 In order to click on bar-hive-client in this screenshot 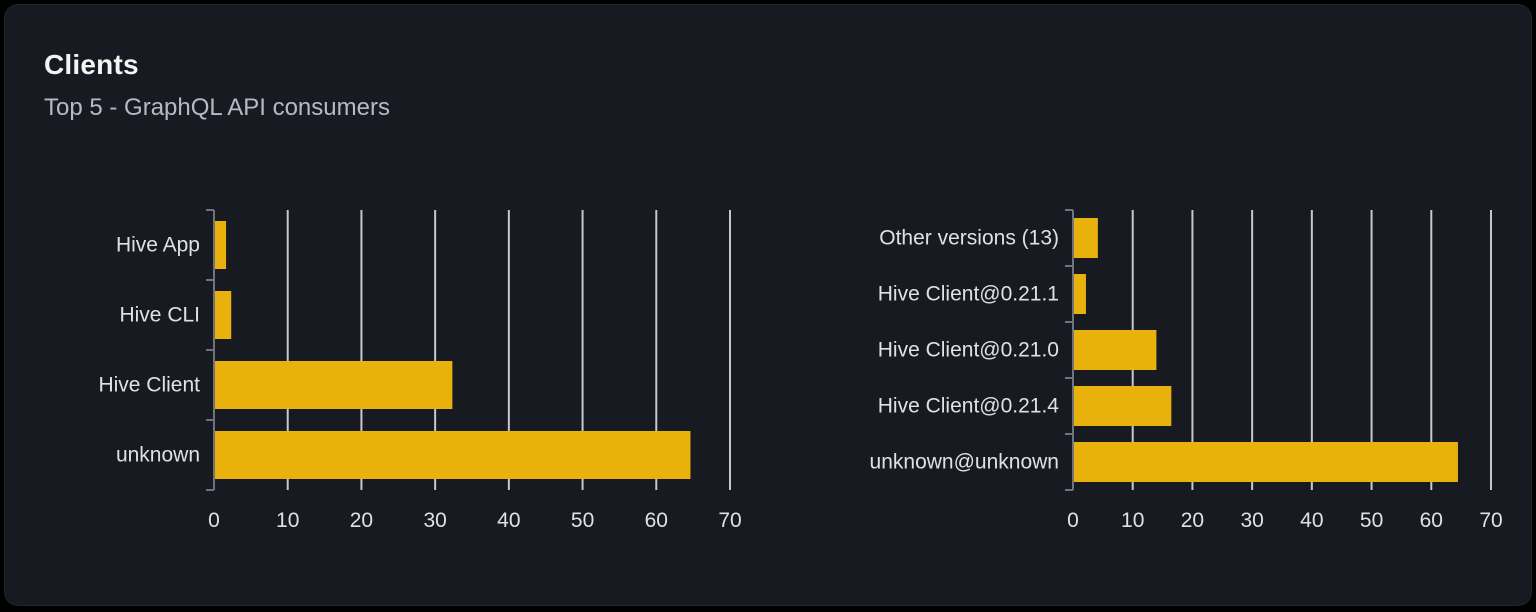, I will do `click(334, 385)`.